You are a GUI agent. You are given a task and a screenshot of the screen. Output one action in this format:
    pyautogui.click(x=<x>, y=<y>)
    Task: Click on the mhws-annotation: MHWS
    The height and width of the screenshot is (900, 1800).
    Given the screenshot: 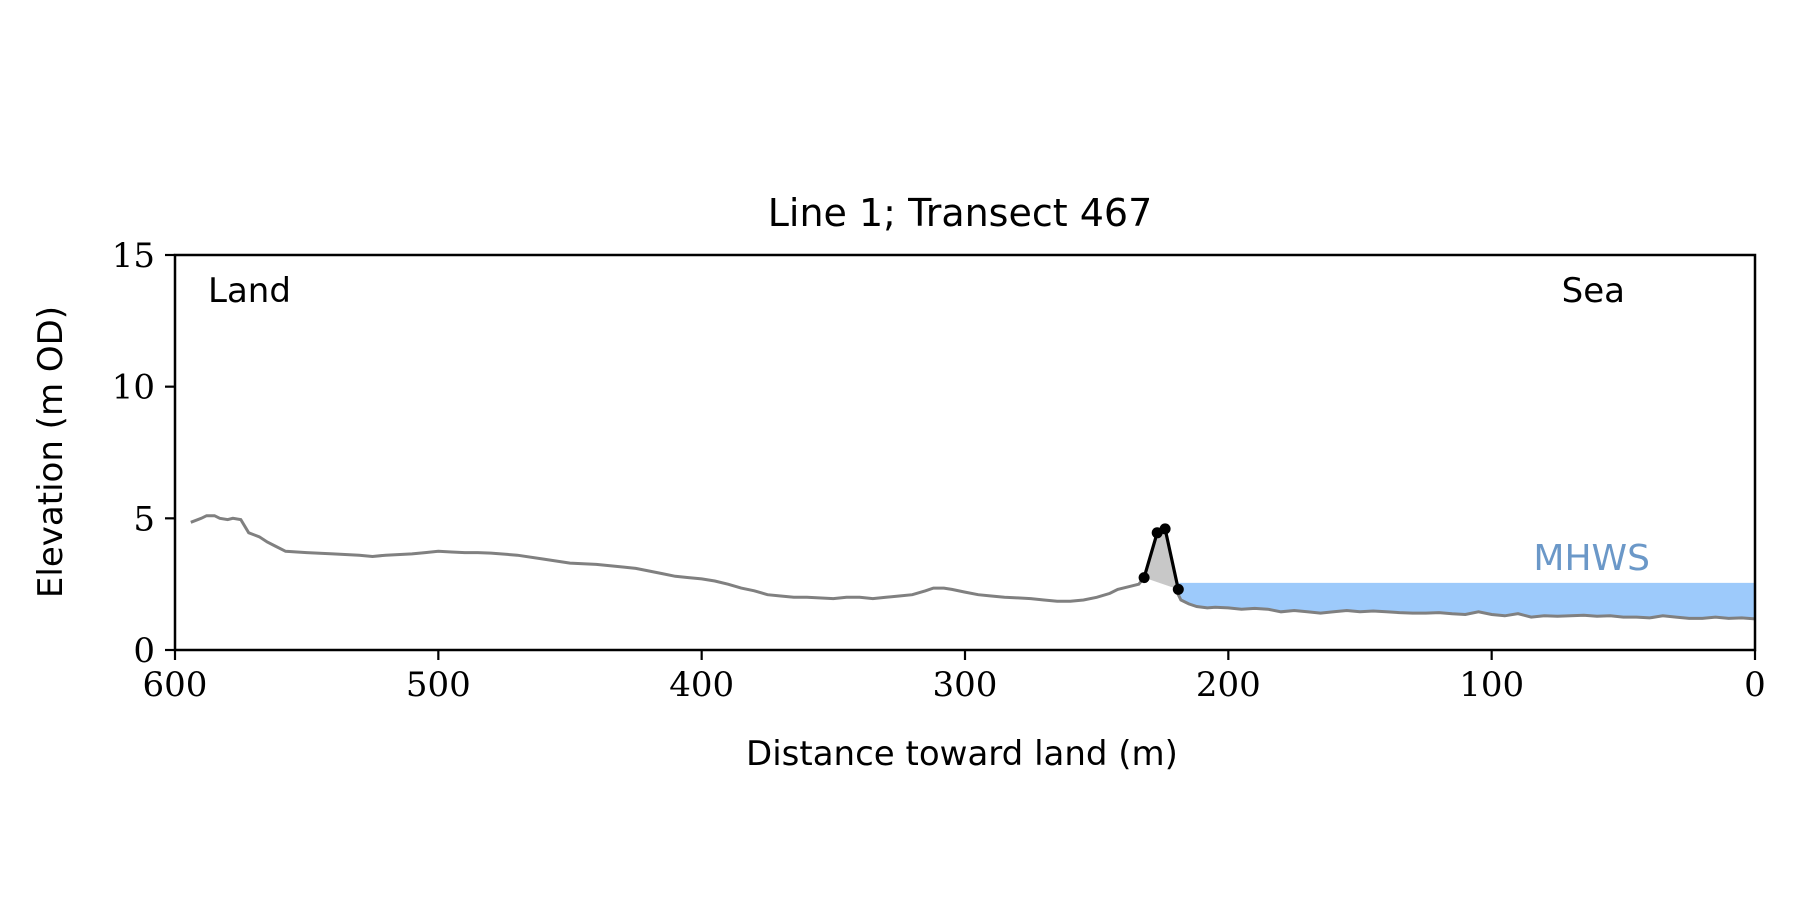 What is the action you would take?
    pyautogui.click(x=1591, y=558)
    